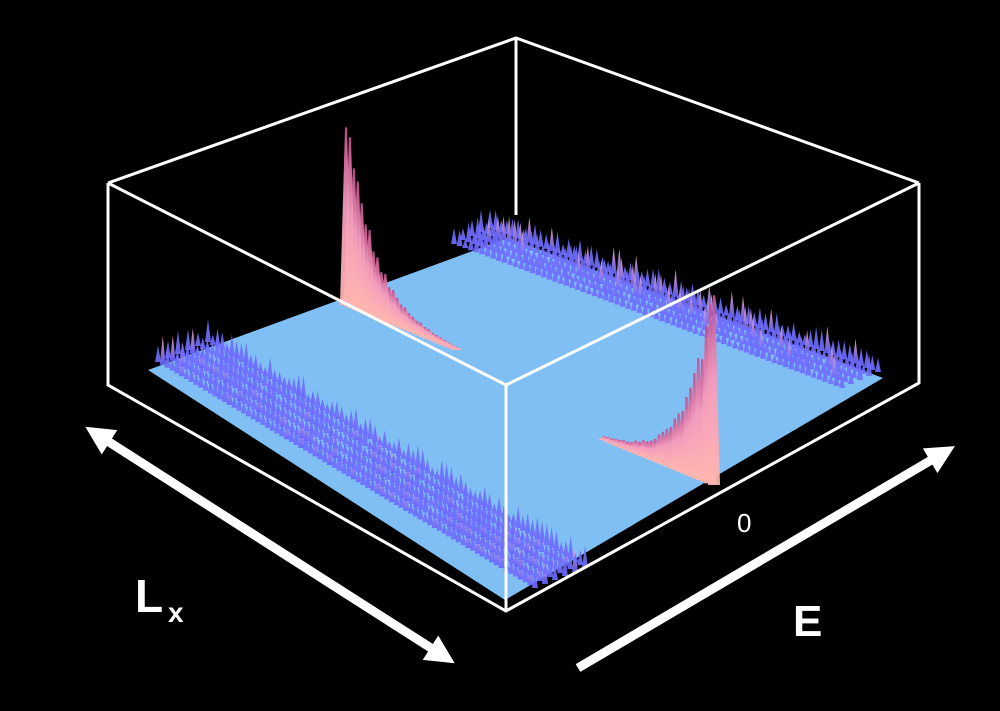  I want to click on peak-spike, so click(714, 390).